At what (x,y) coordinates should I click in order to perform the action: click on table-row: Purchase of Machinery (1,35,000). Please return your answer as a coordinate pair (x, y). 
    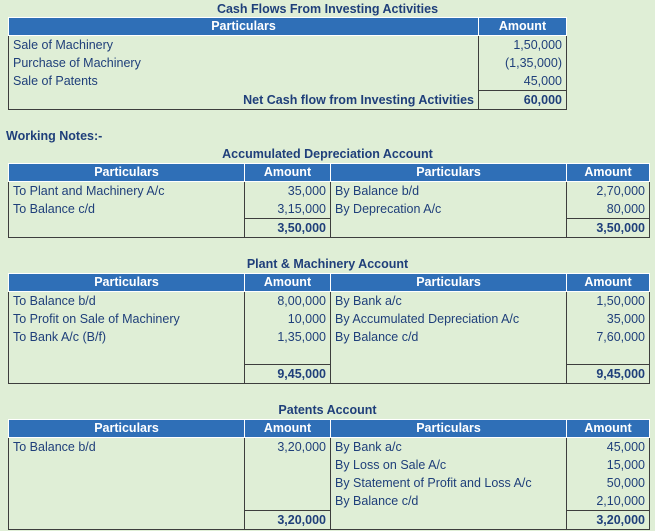
    Looking at the image, I should click on (287, 63).